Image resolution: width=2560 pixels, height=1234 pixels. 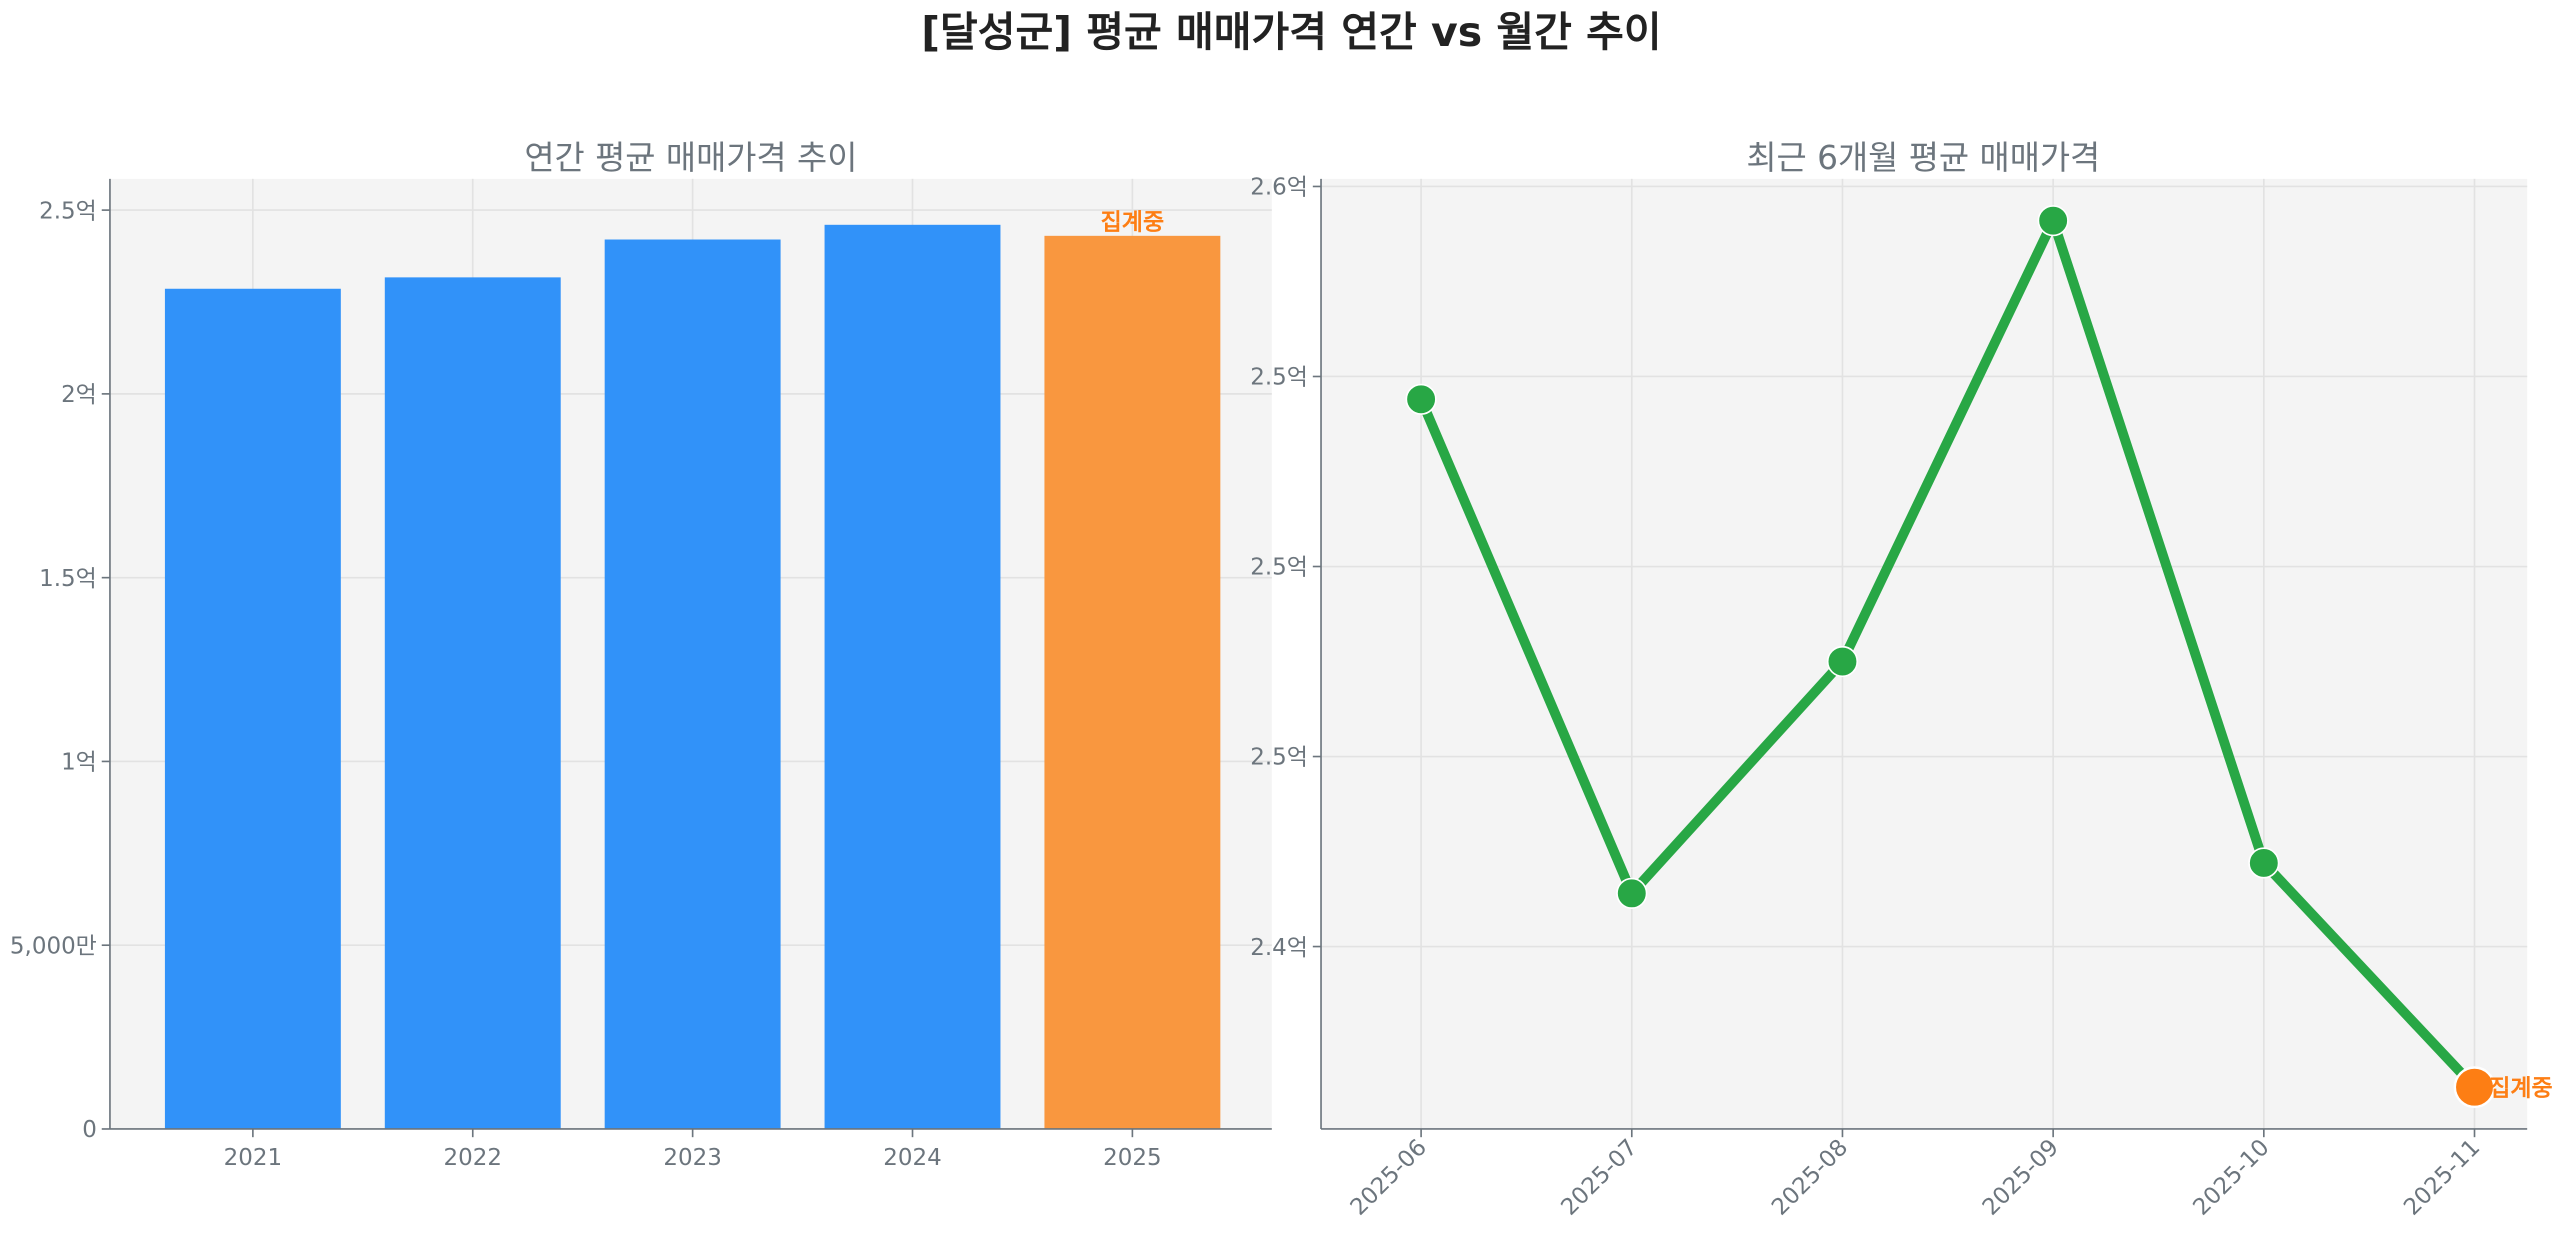 I want to click on bar-2022, so click(x=472, y=703).